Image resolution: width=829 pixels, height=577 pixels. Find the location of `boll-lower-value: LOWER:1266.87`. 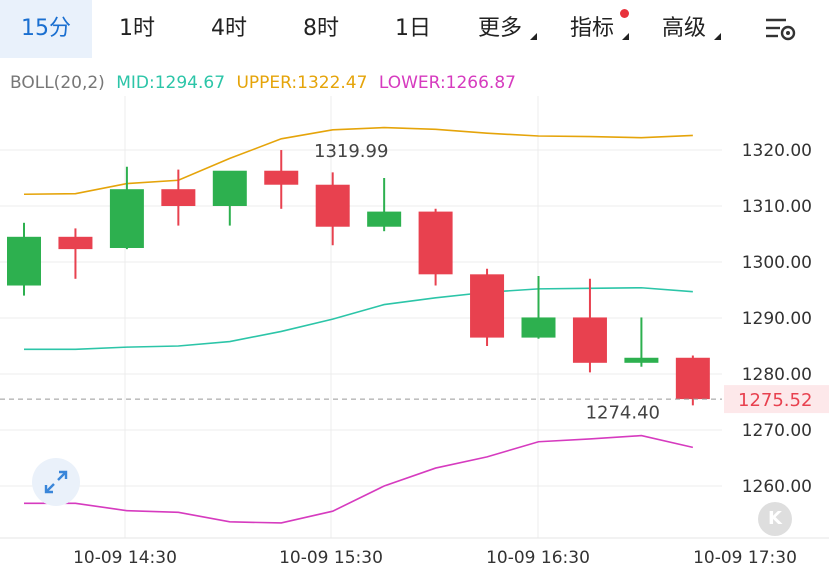

boll-lower-value: LOWER:1266.87 is located at coordinates (447, 83).